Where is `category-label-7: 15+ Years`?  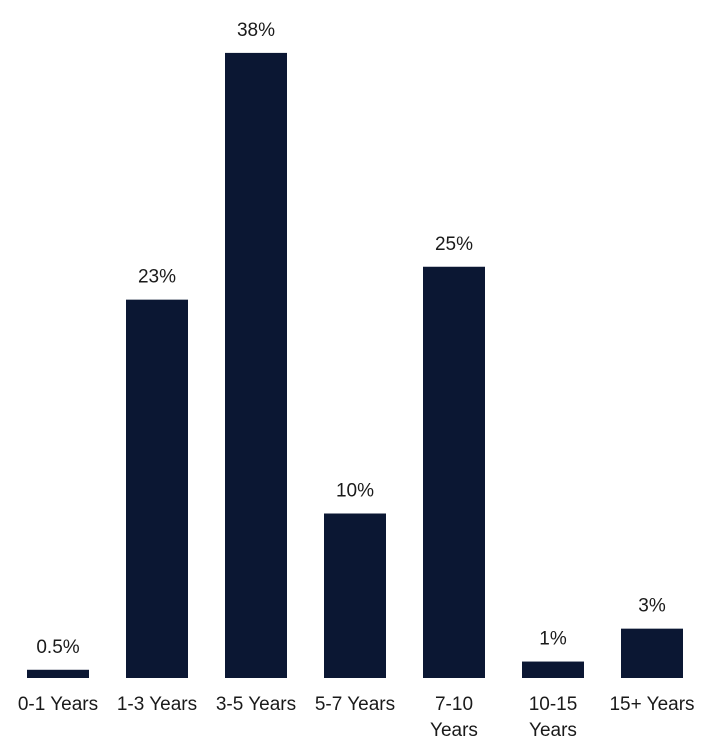
category-label-7: 15+ Years is located at coordinates (651, 704).